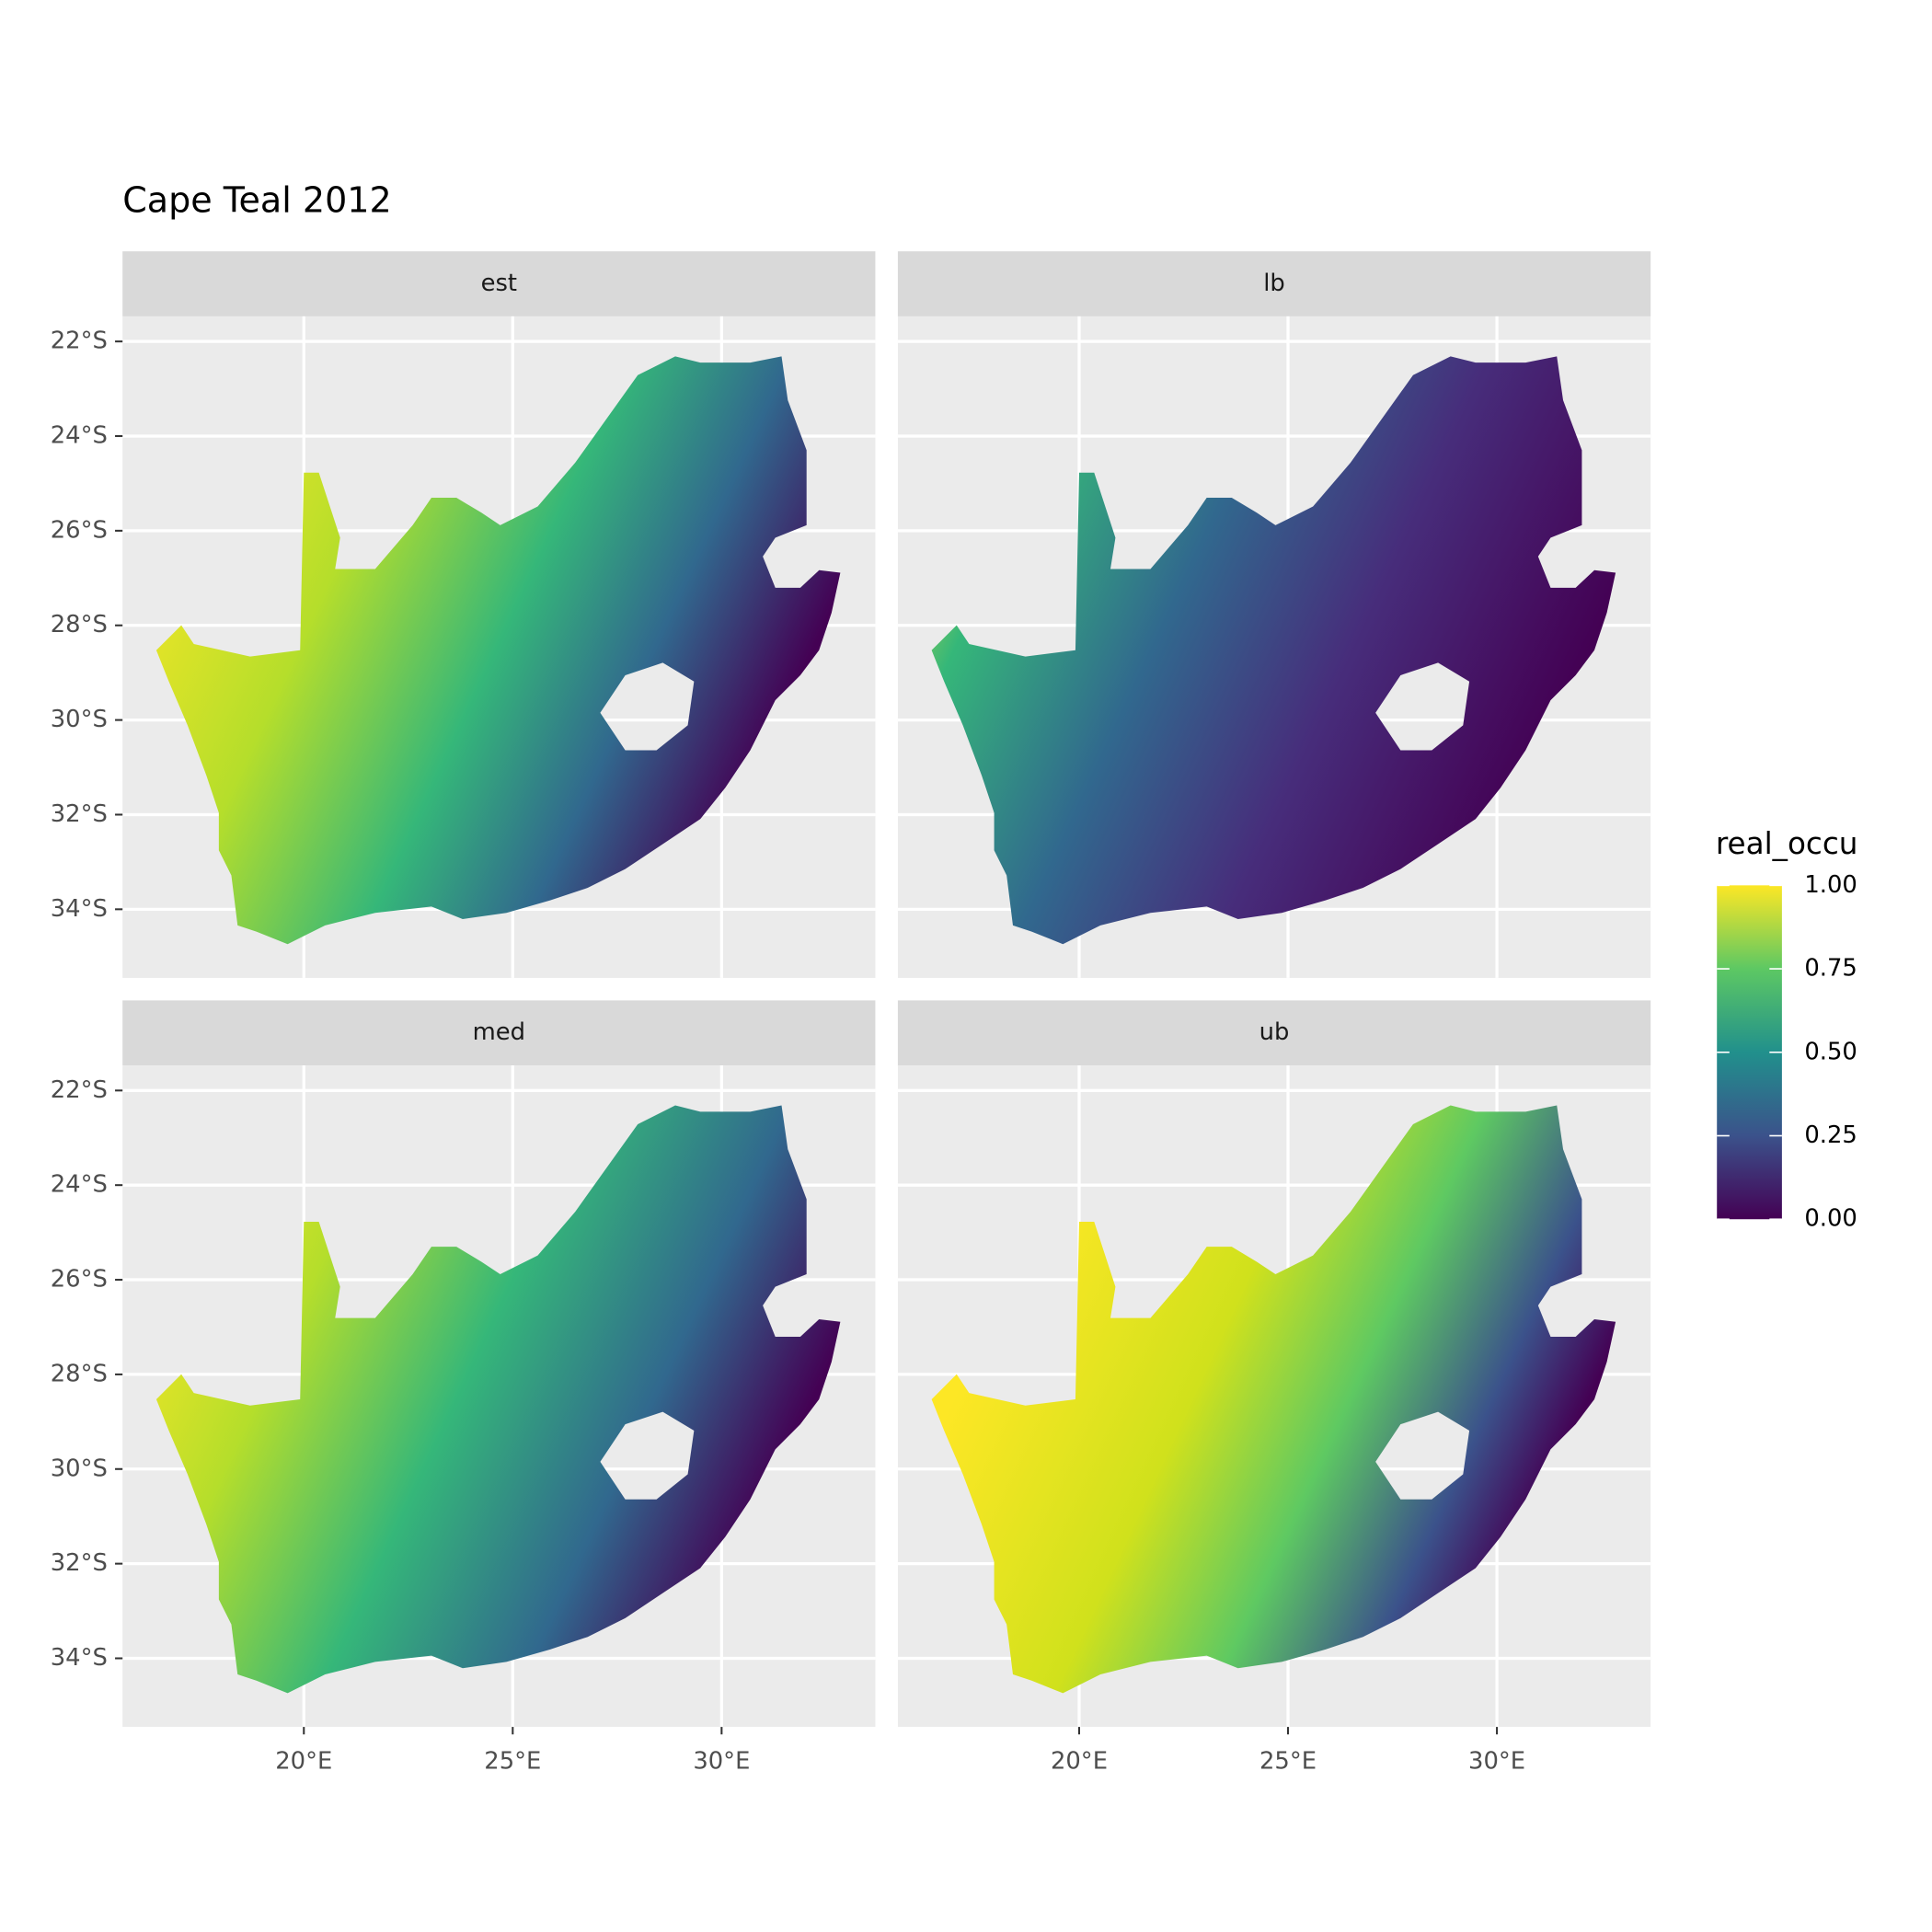  What do you see at coordinates (1830, 885) in the screenshot?
I see `legend-tick-label: 1.00` at bounding box center [1830, 885].